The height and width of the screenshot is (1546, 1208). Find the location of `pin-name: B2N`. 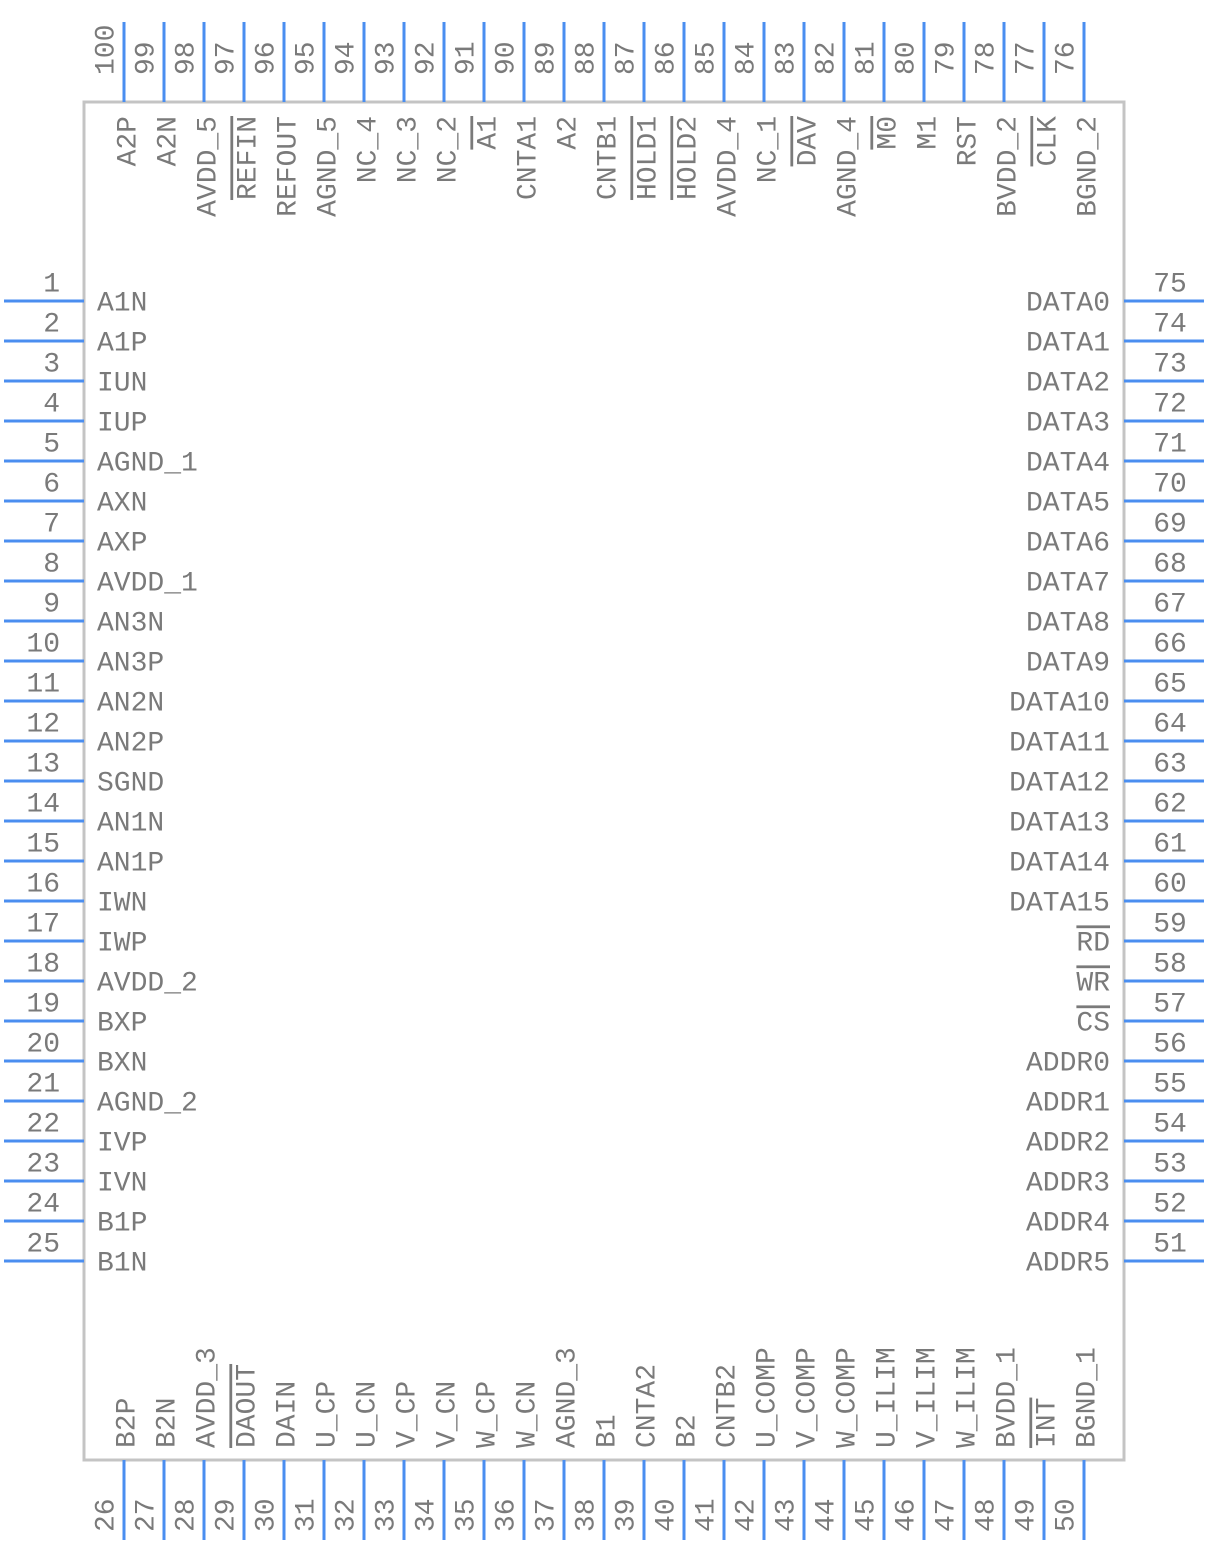

pin-name: B2N is located at coordinates (167, 1423).